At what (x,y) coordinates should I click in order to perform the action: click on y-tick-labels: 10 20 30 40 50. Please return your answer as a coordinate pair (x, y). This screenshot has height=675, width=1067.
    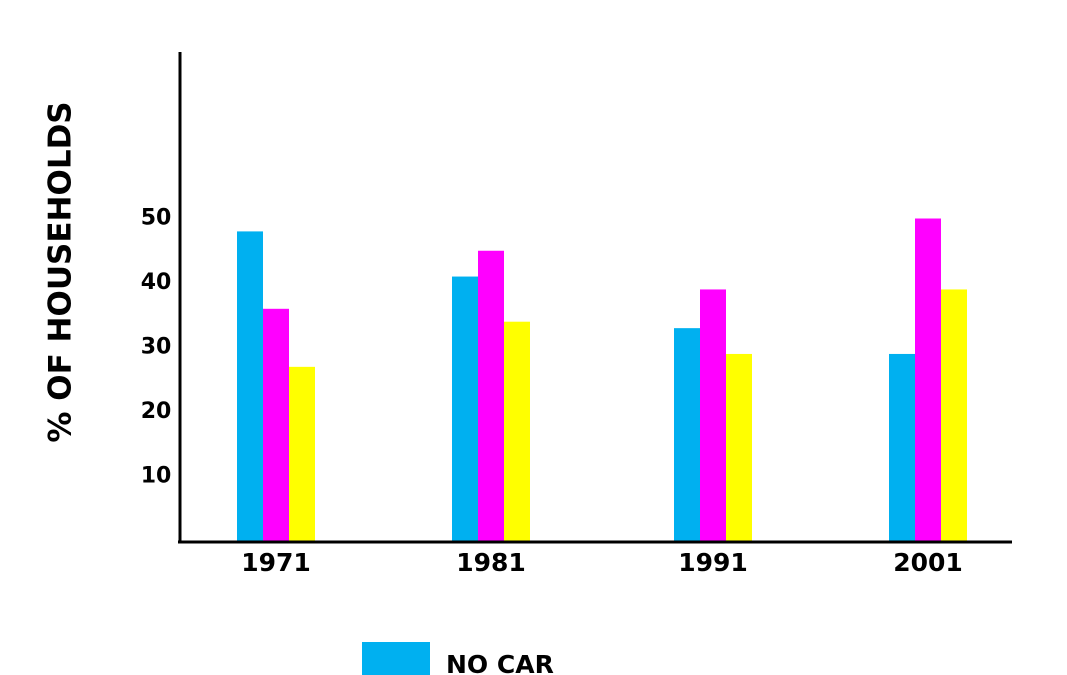
    Looking at the image, I should click on (156, 347).